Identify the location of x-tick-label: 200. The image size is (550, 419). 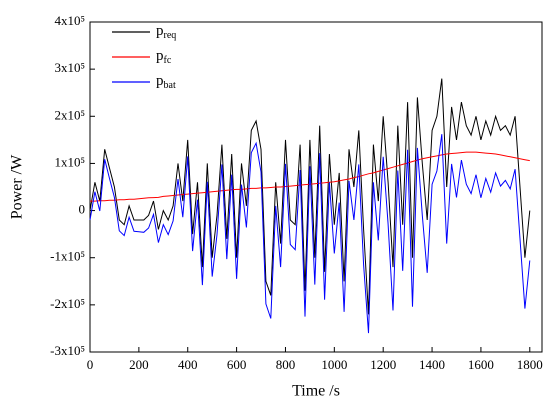
(139, 364).